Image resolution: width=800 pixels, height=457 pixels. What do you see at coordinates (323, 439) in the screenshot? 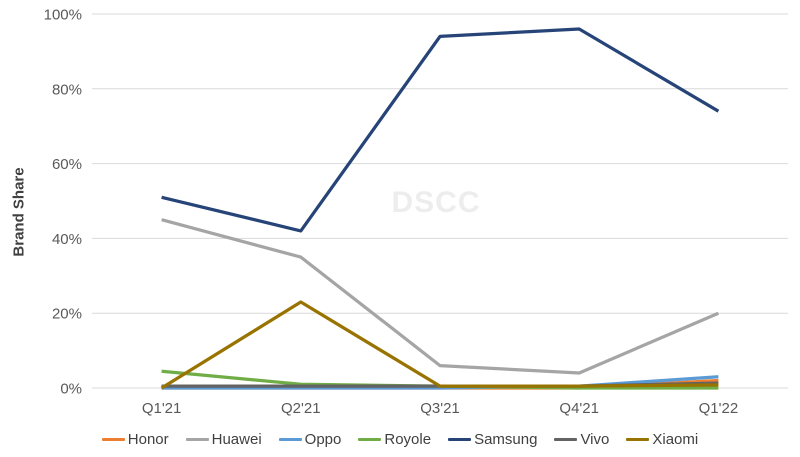
I see `legend-label: Oppo` at bounding box center [323, 439].